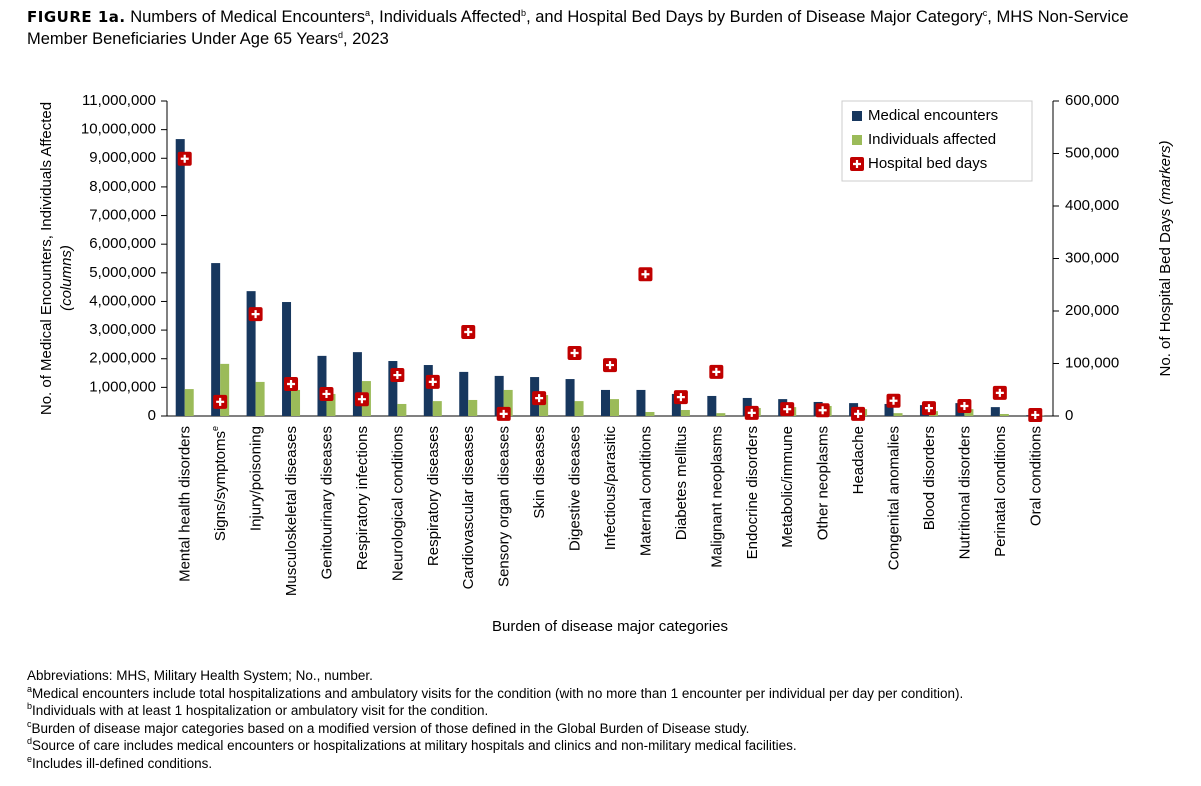 This screenshot has width=1201, height=786. I want to click on category-name: Oral conditions, so click(1035, 476).